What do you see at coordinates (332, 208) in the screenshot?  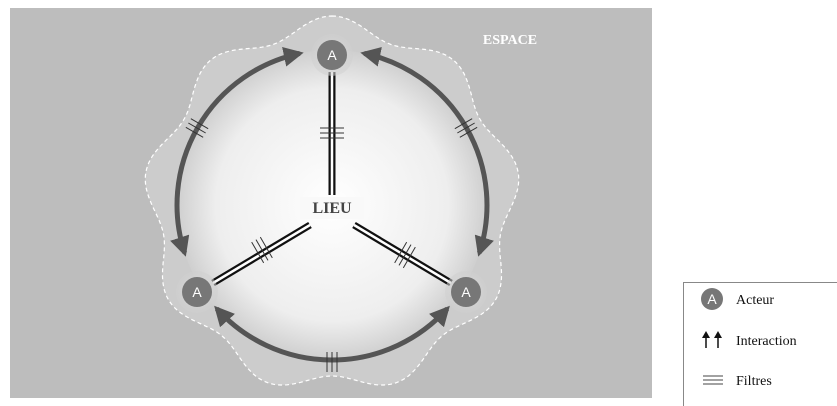 I see `place-label: LIEU` at bounding box center [332, 208].